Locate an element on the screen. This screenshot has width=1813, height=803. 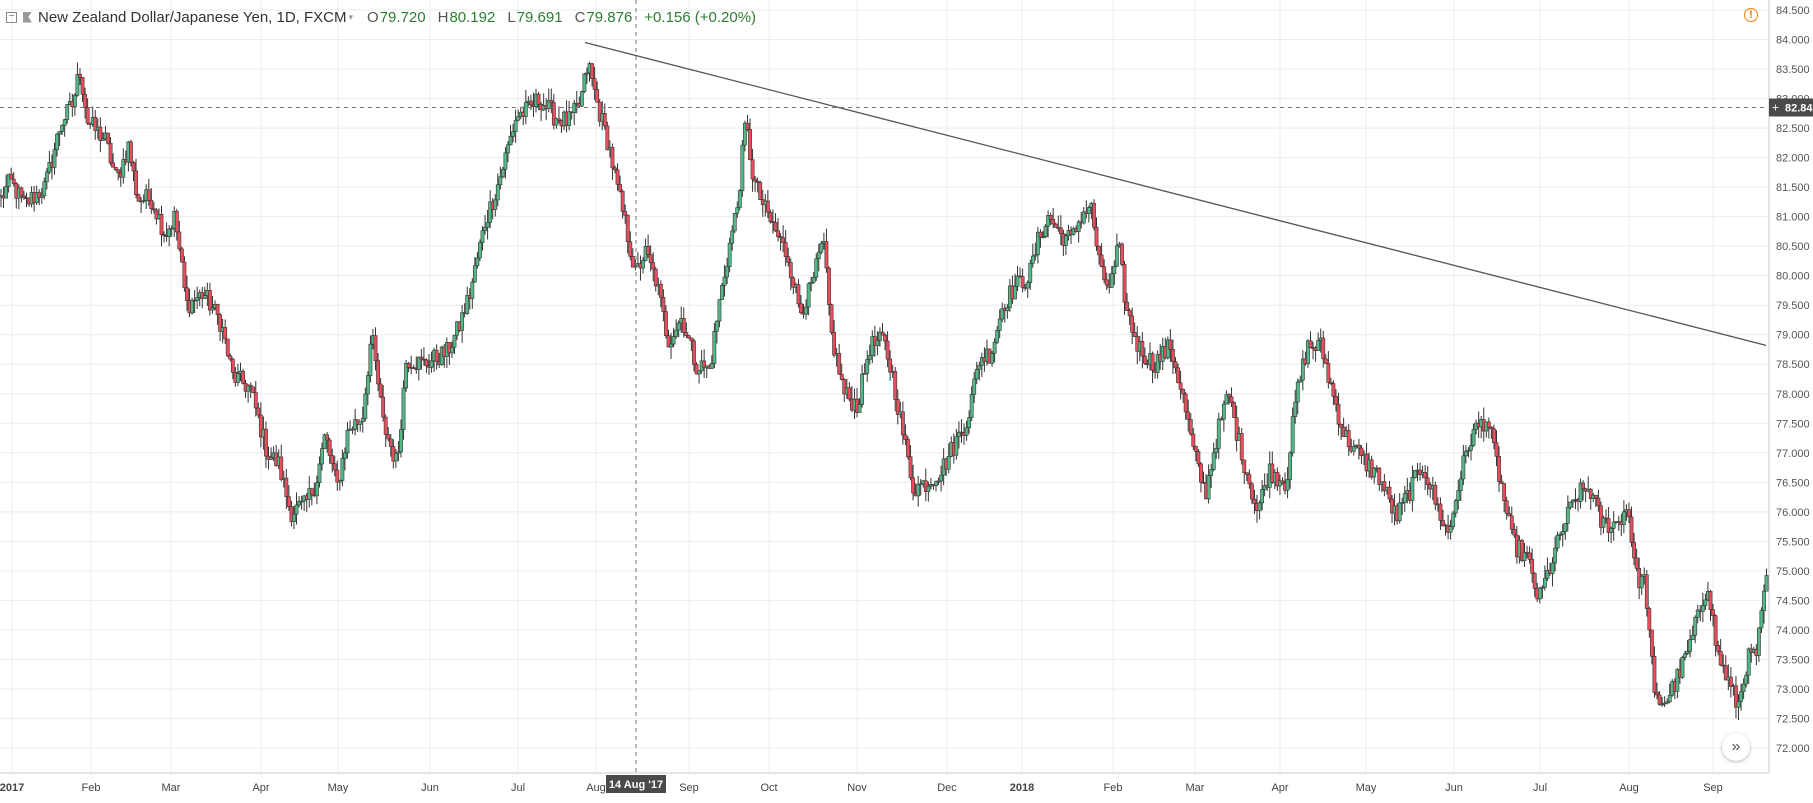
alert-circle-icon: ! is located at coordinates (1751, 15).